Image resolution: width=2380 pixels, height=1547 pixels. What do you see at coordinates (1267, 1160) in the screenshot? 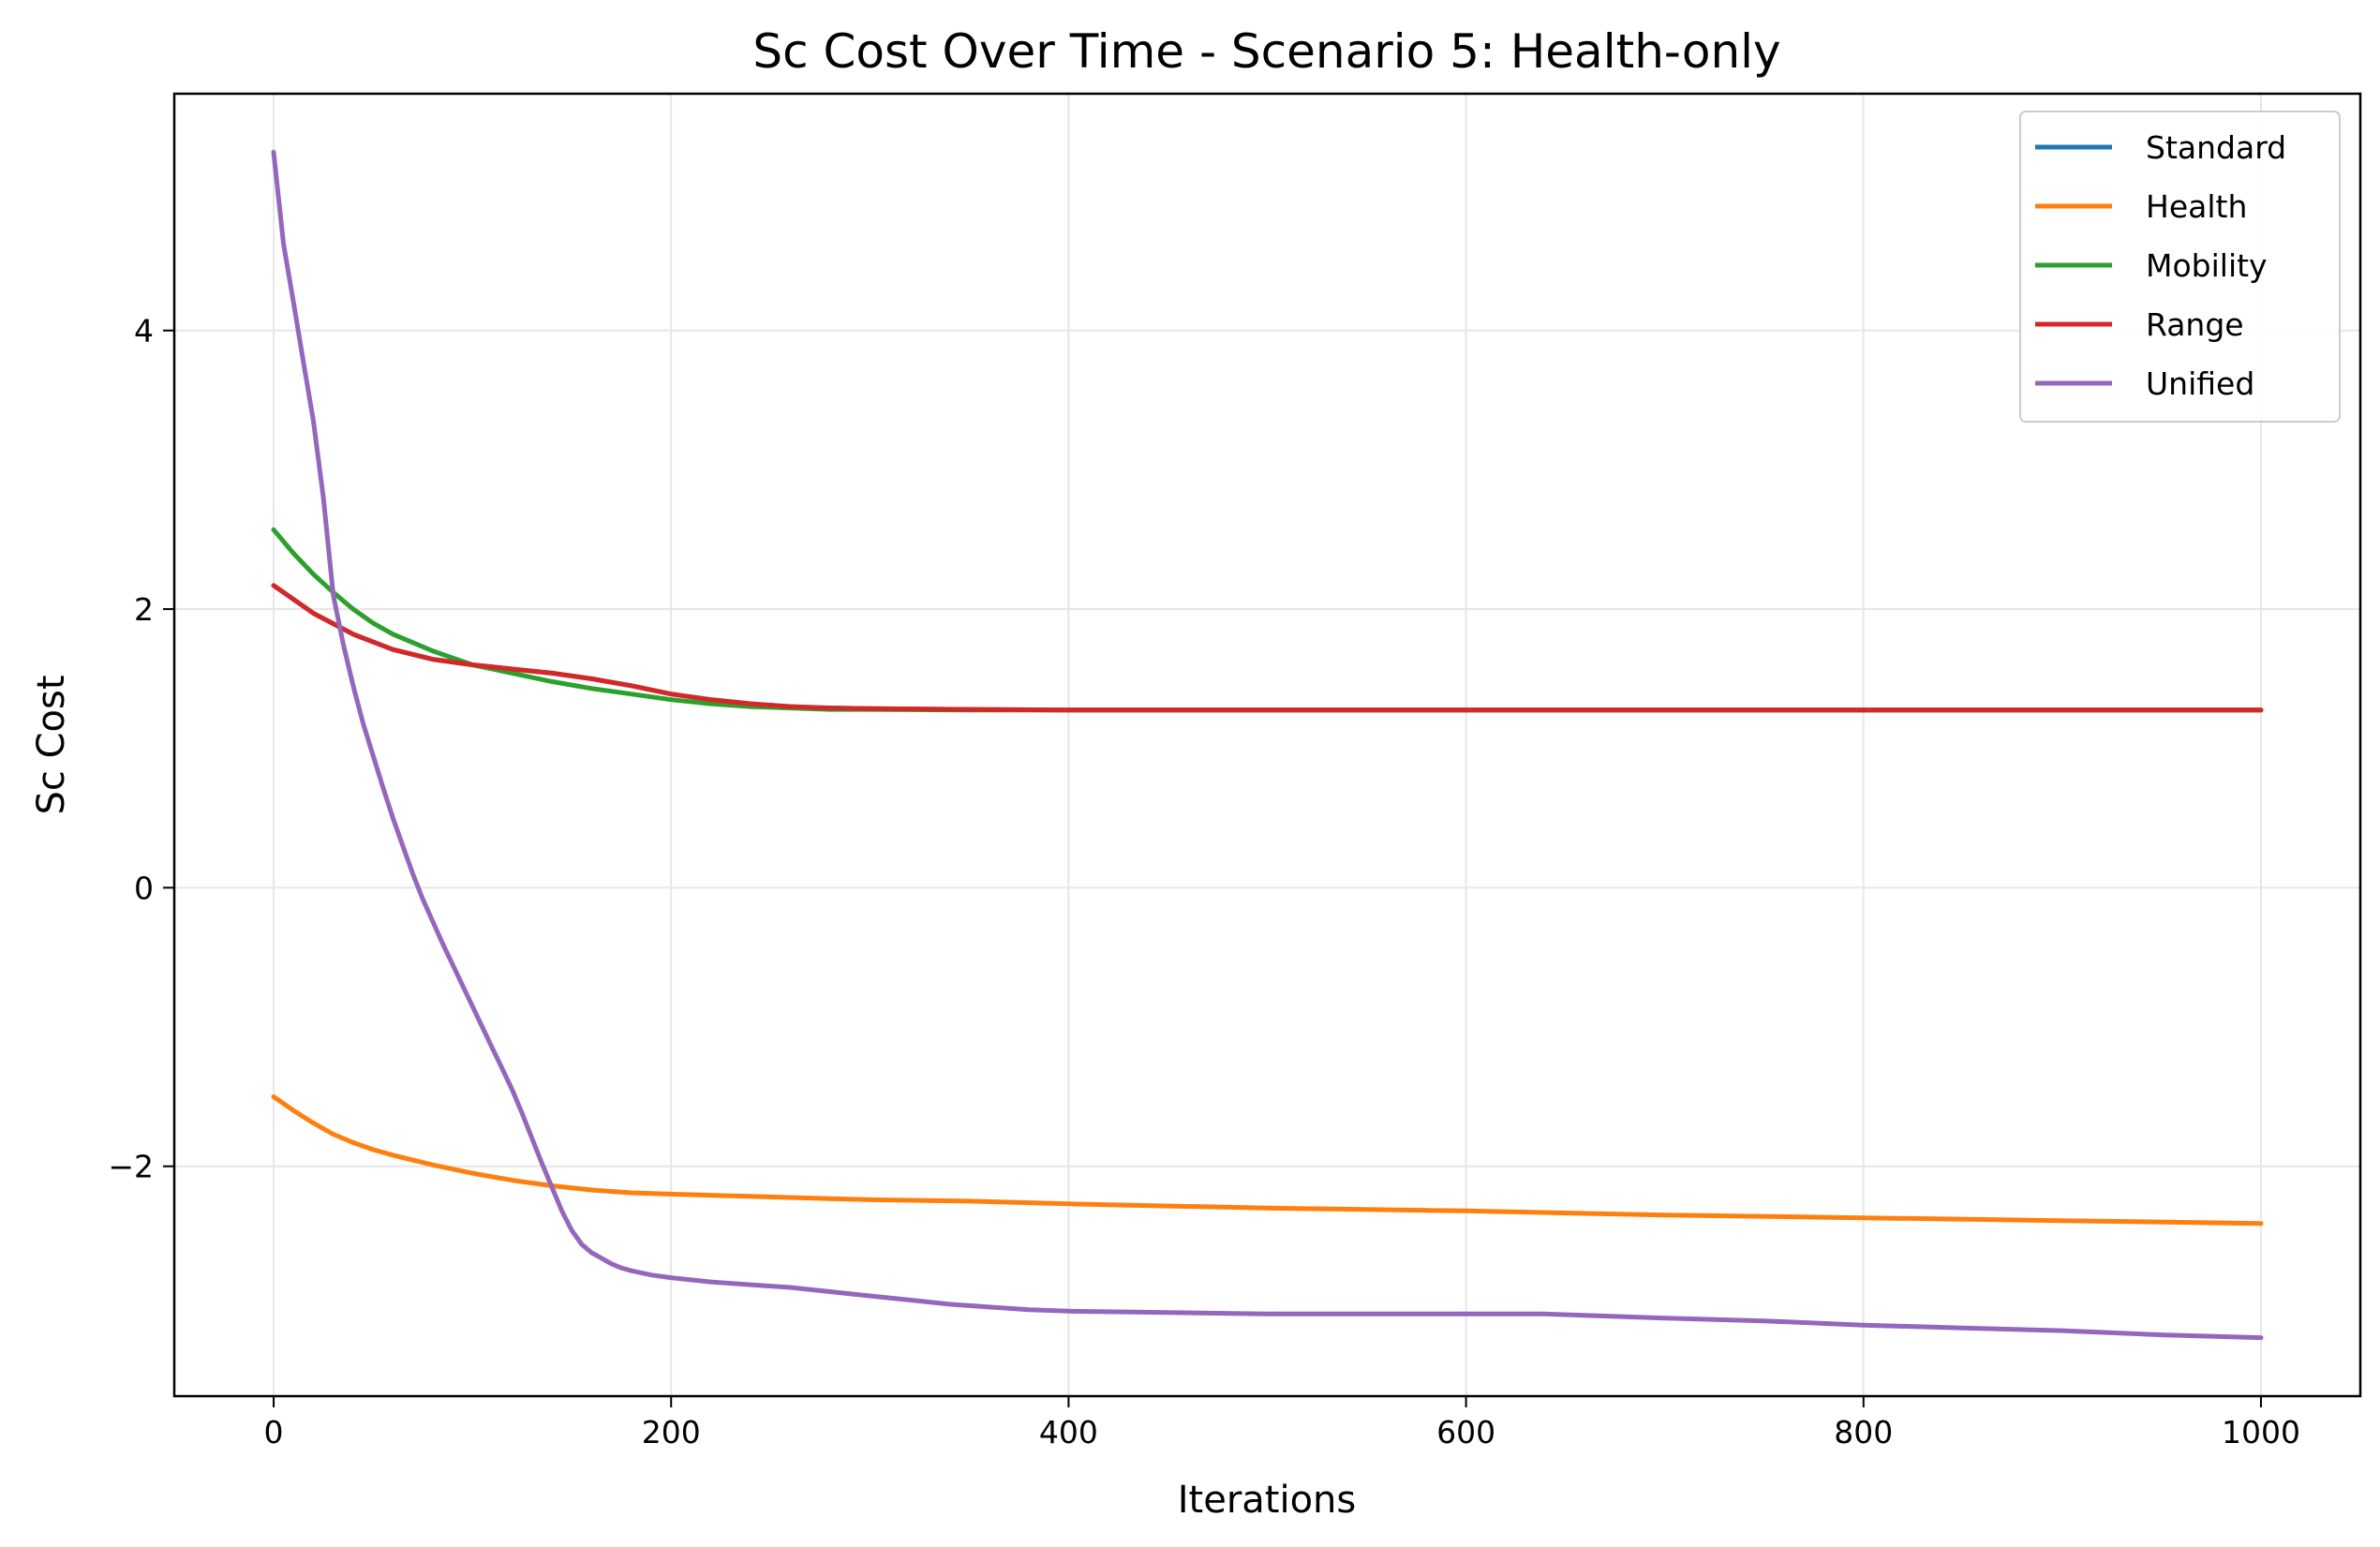
I see `series-line-health` at bounding box center [1267, 1160].